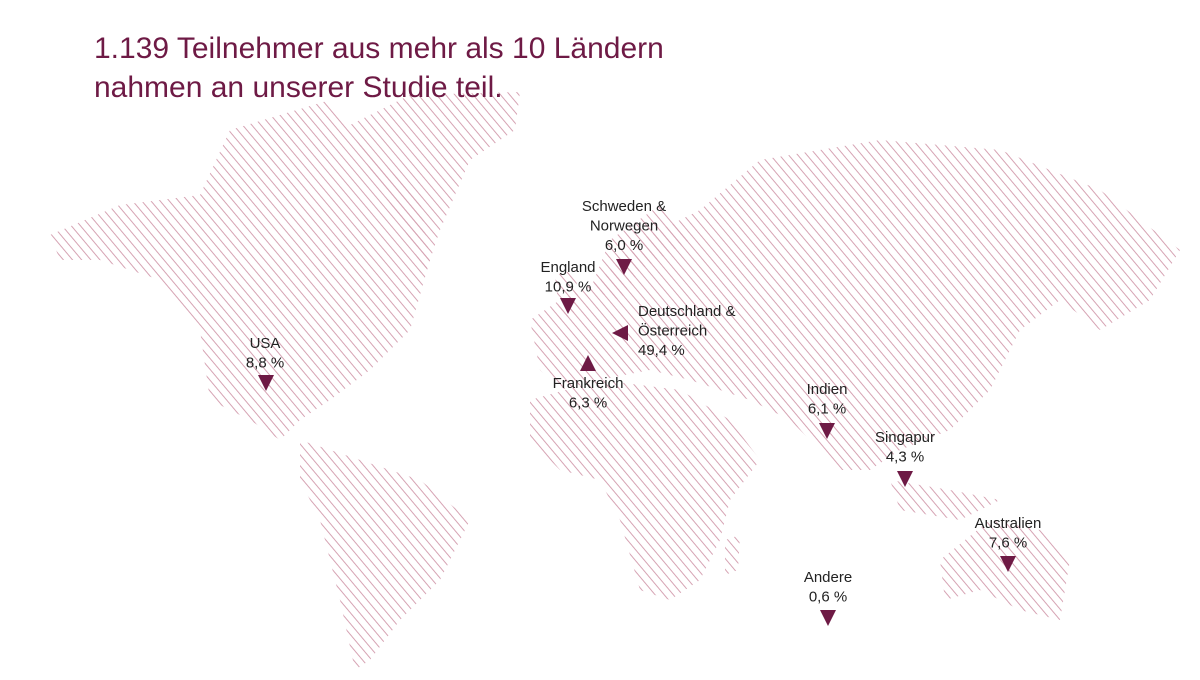 Image resolution: width=1200 pixels, height=680 pixels. I want to click on marker-share: 0,6 %, so click(828, 597).